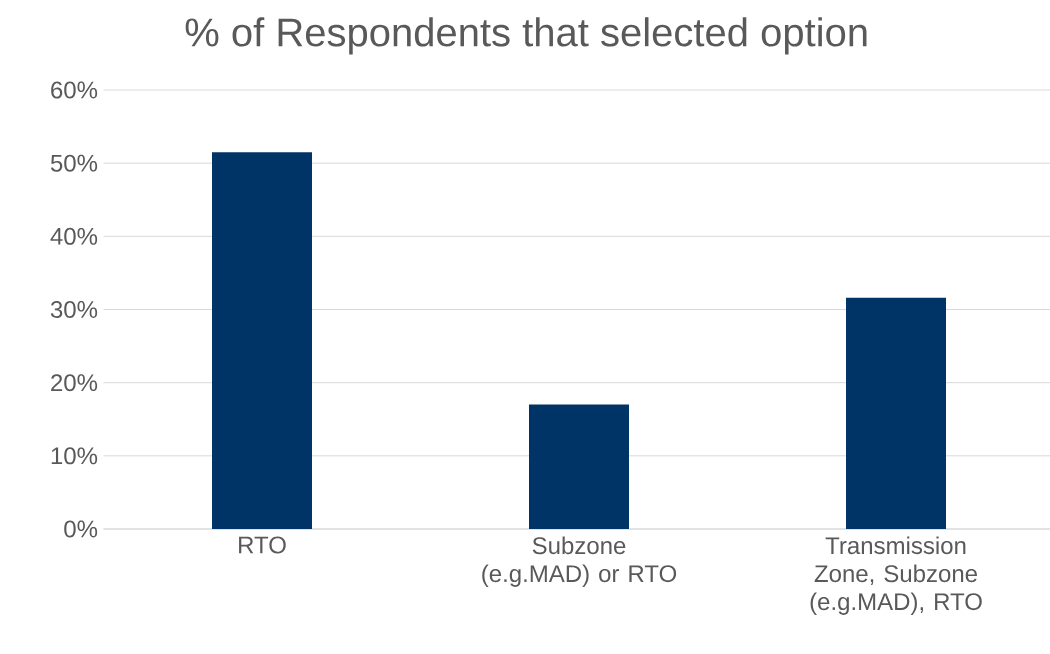 This screenshot has height=654, width=1050. I want to click on y-tick-label: 20%, so click(74, 383).